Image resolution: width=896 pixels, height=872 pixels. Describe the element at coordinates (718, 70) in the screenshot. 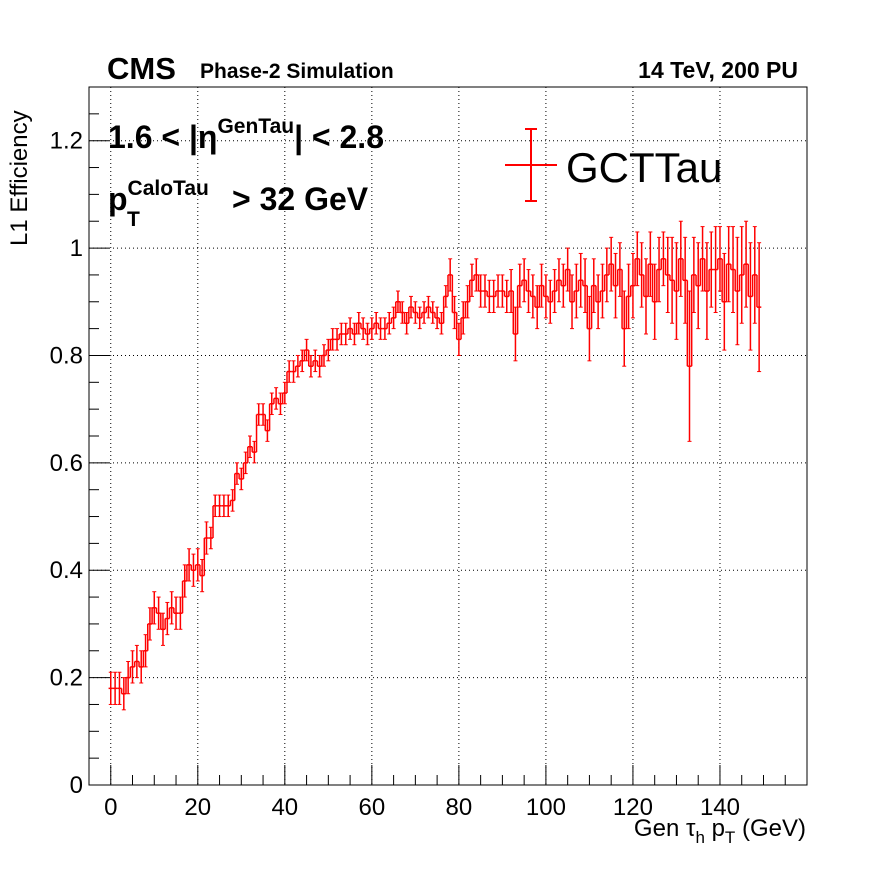

I see `conditions-label: 14 TeV, 200 PU` at that location.